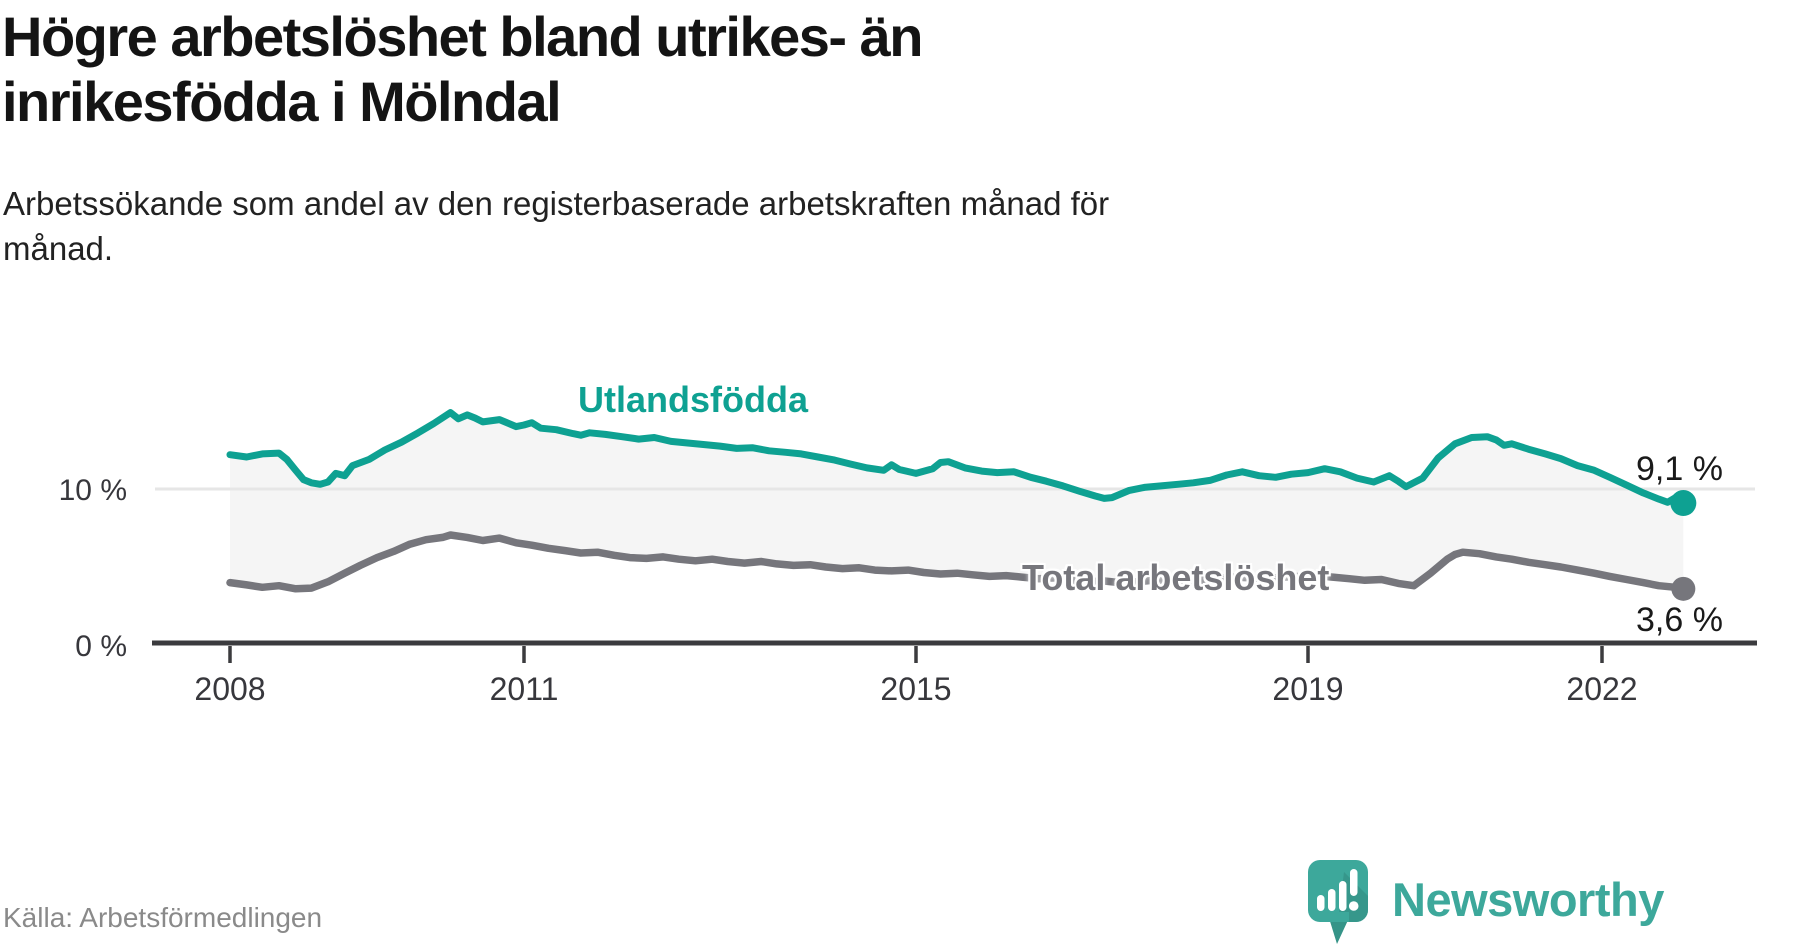 The width and height of the screenshot is (1800, 948). Describe the element at coordinates (1683, 503) in the screenshot. I see `end-dot-utlandsfodda` at that location.